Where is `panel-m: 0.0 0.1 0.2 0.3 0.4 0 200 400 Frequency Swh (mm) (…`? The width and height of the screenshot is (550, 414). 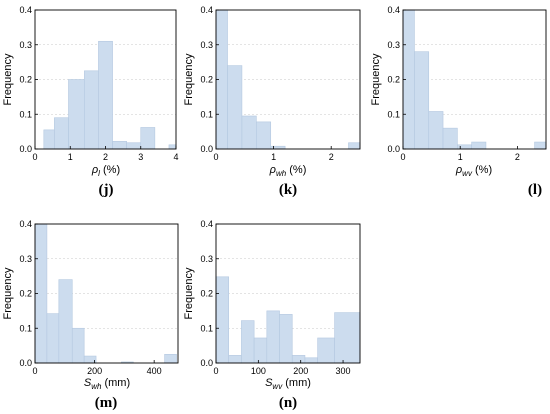
panel-m: 0.0 0.1 0.2 0.3 0.4 0 200 400 Frequency Swh (mm) (… is located at coordinates (90, 315).